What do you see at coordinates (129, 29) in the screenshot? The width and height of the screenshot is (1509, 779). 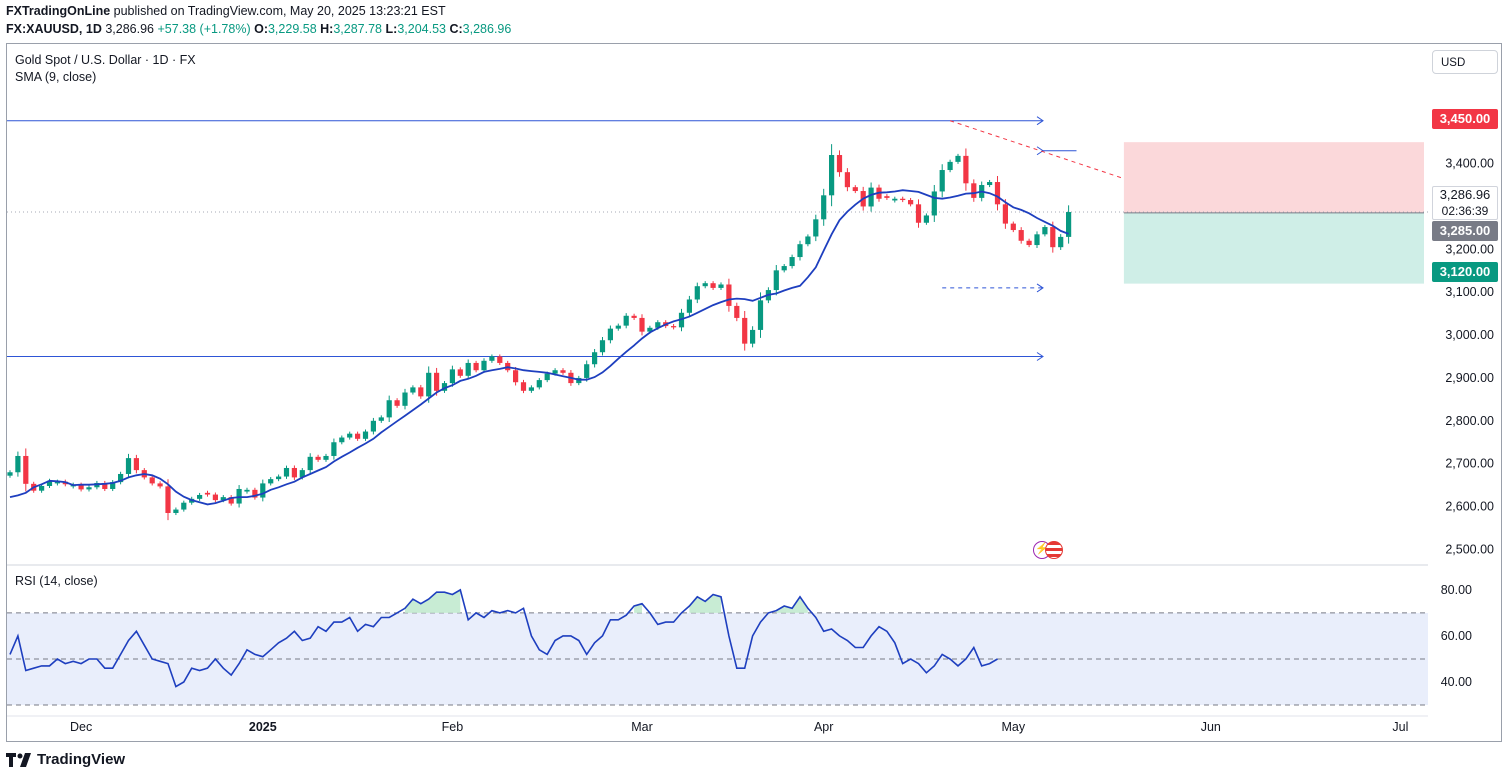 I see `quote-last: 3,286.96` at bounding box center [129, 29].